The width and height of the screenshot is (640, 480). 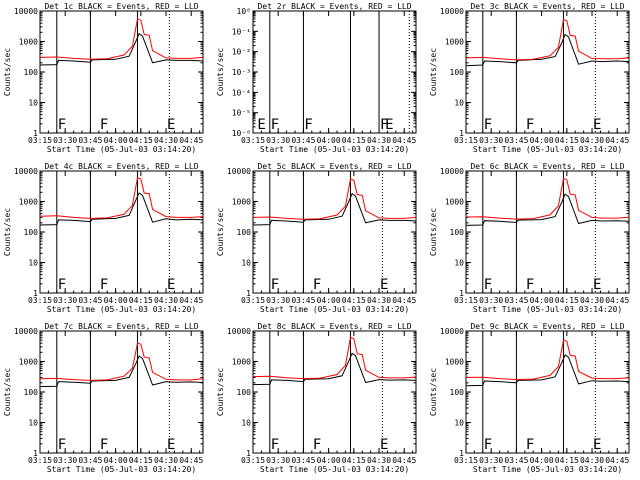 What do you see at coordinates (121, 166) in the screenshot?
I see `panel-title: Det 4c BLACK = Events, RED = LLD` at bounding box center [121, 166].